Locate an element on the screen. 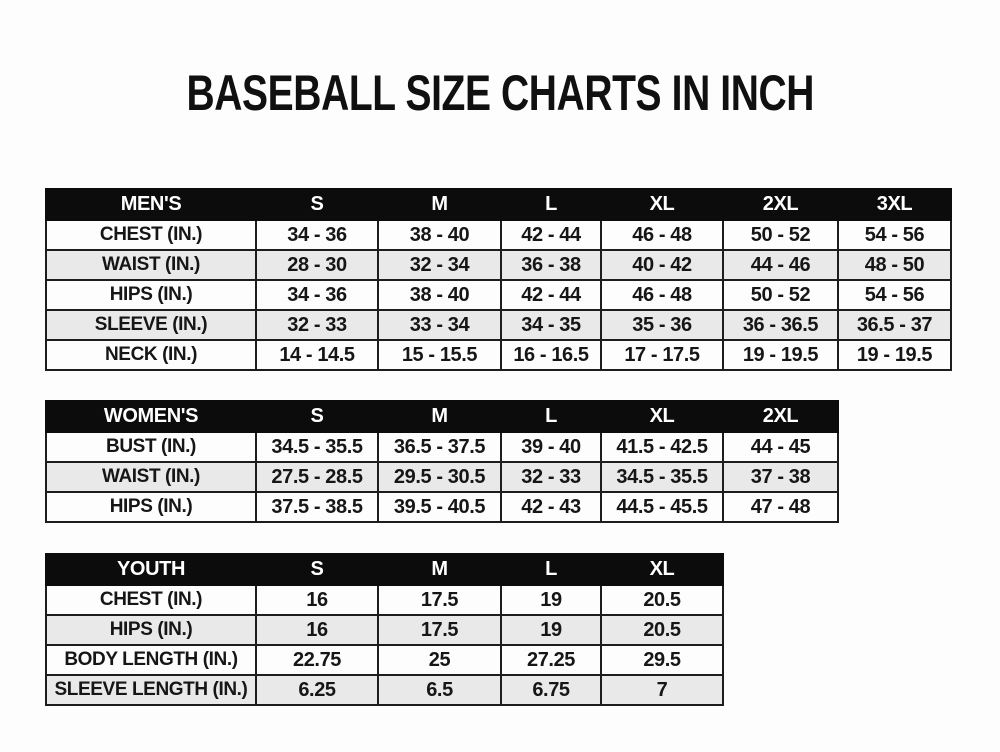  size-value-cell: 36 - 36.5 is located at coordinates (780, 325).